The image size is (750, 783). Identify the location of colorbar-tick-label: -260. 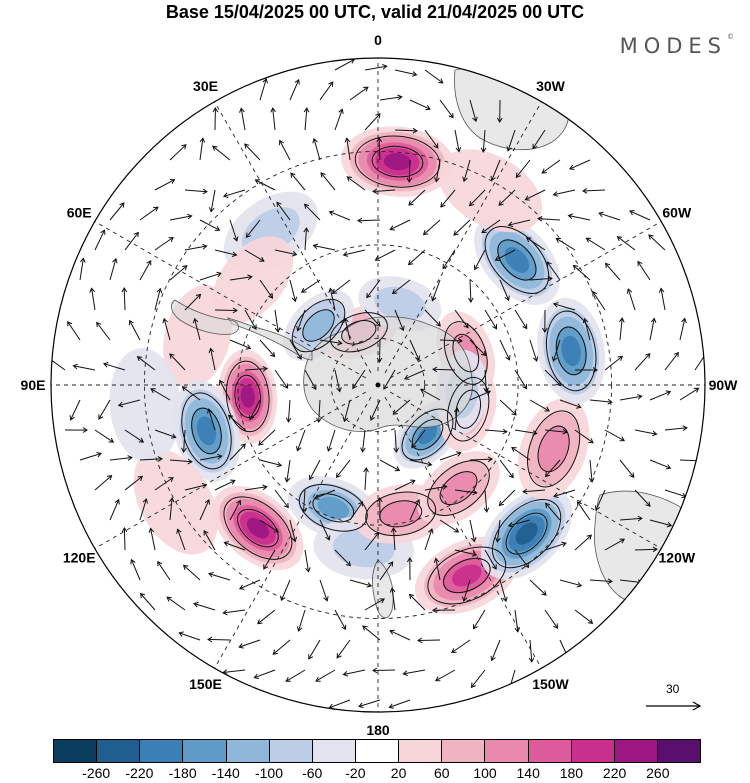
(96, 773).